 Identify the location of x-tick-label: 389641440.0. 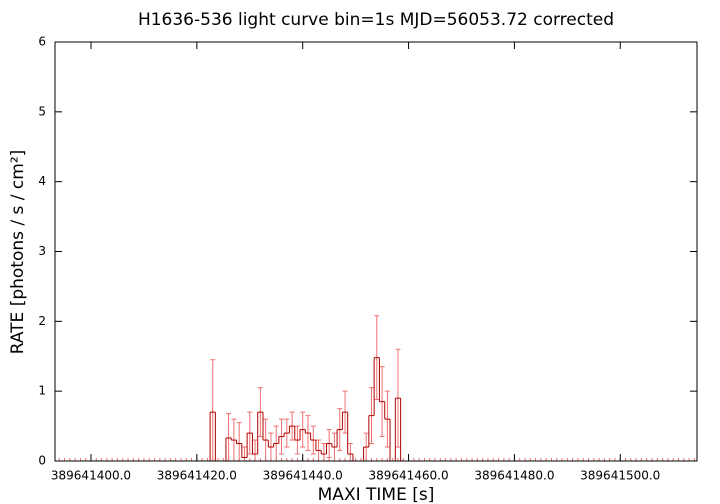
(303, 476).